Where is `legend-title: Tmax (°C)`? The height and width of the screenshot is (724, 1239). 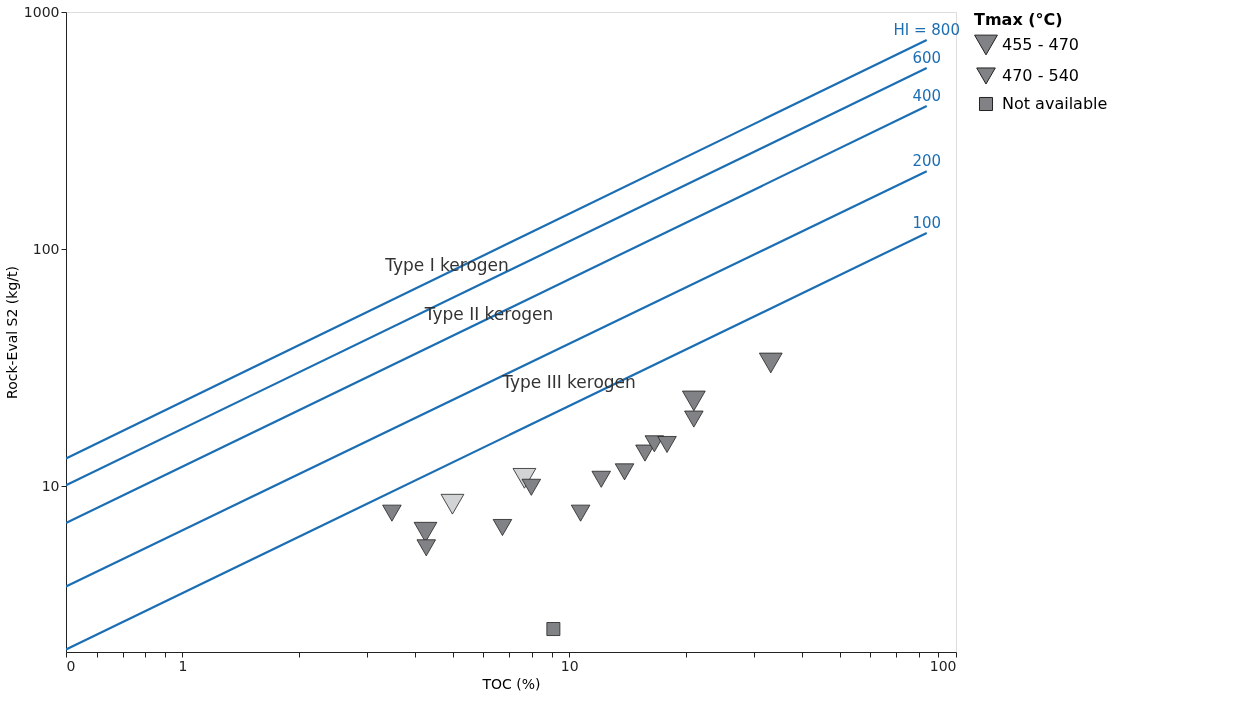 legend-title: Tmax (°C) is located at coordinates (1018, 19).